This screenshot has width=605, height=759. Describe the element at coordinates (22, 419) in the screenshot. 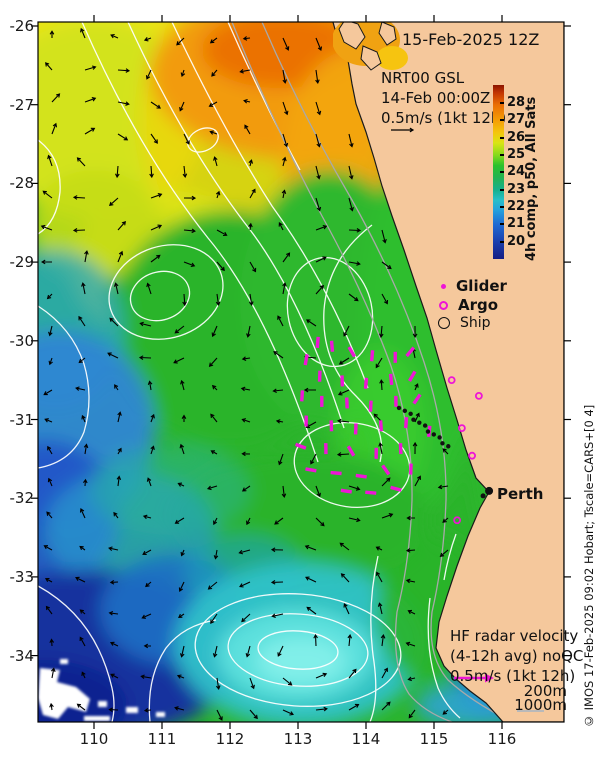

I see `y-tick-label: -31` at that location.